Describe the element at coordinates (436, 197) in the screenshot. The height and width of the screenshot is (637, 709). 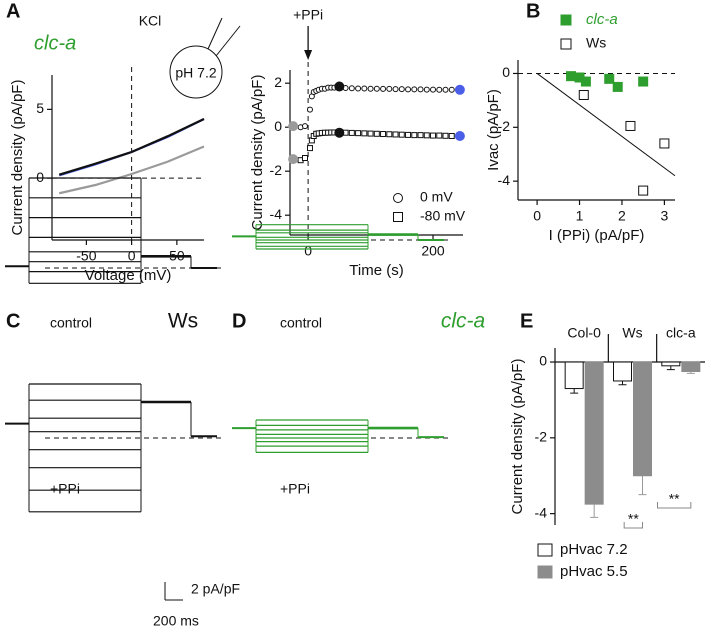
I see `legend-label: 0 mV` at that location.